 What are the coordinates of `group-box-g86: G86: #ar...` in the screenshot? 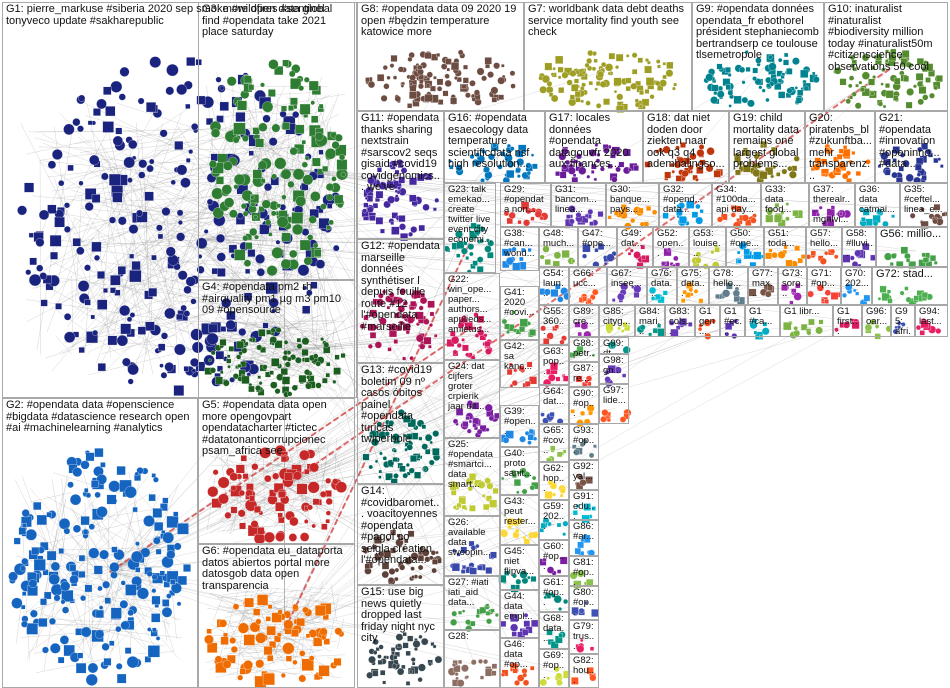 It's located at (584, 538).